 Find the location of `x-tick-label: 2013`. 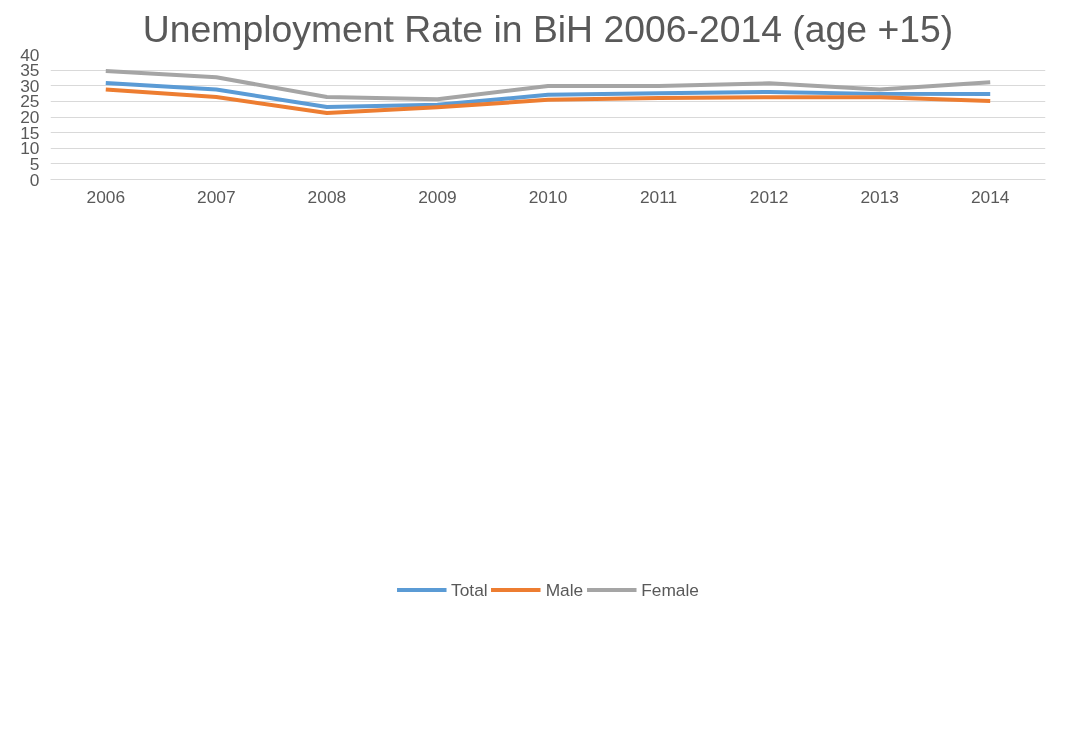

x-tick-label: 2013 is located at coordinates (879, 196).